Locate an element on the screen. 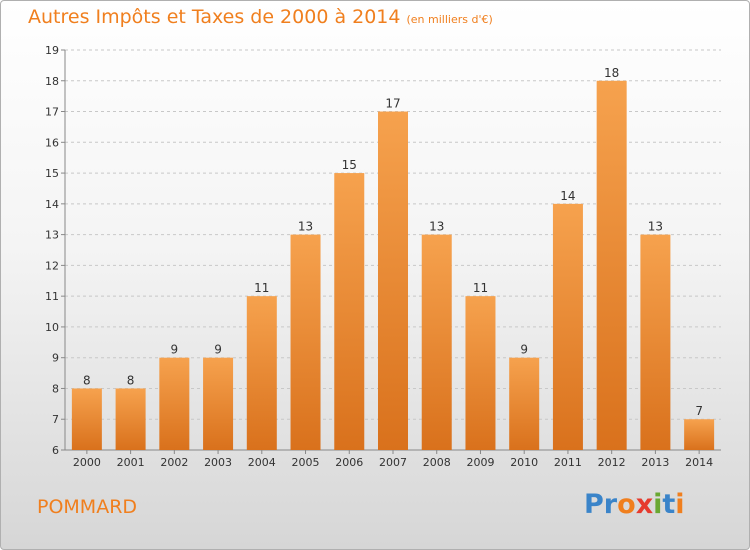  commune-name: POMMARD is located at coordinates (87, 507).